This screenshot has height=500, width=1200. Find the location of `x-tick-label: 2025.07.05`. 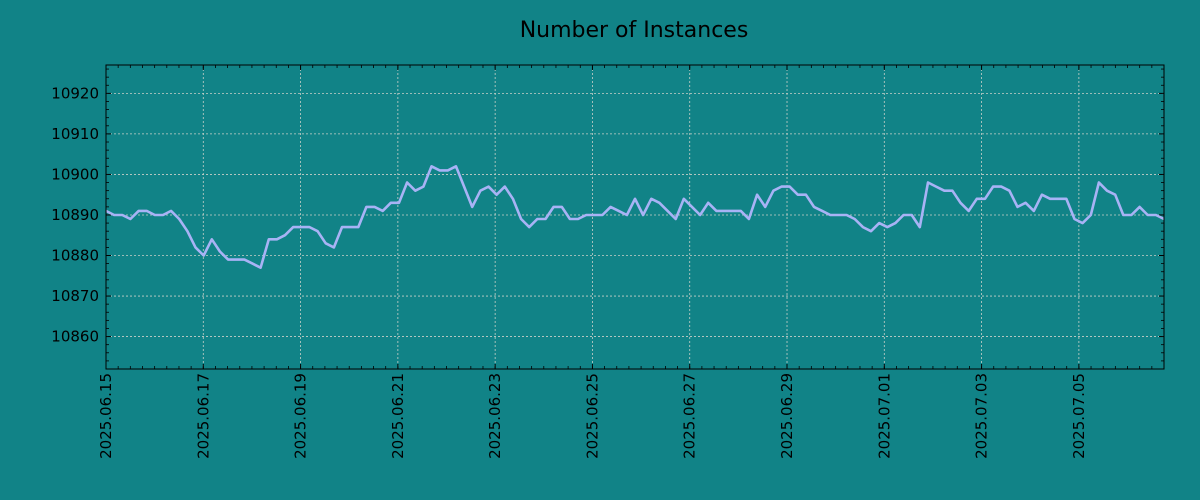

x-tick-label: 2025.07.05 is located at coordinates (1079, 416).